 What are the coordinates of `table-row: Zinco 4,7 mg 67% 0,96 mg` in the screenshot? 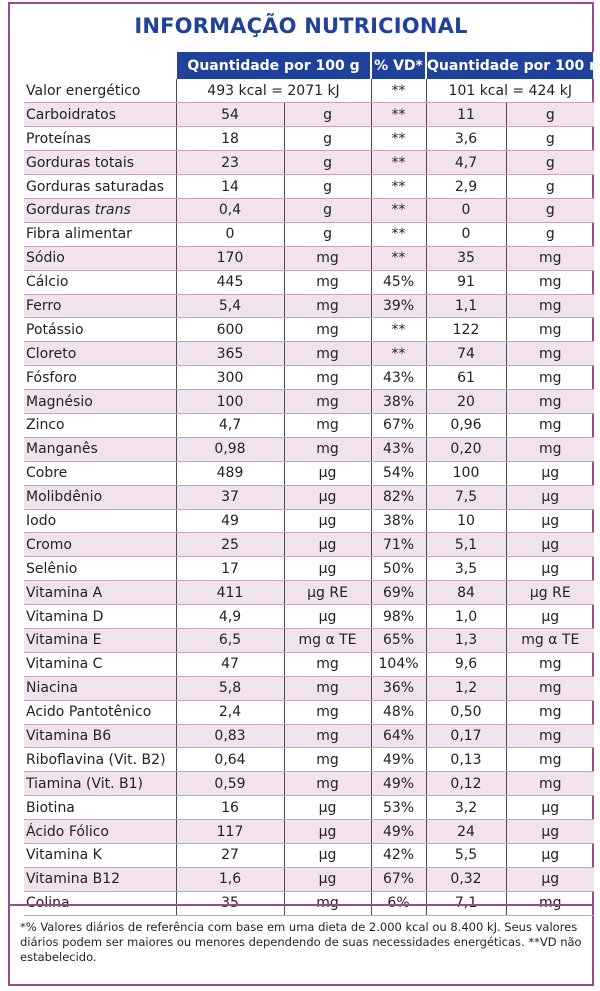 It's located at (309, 425).